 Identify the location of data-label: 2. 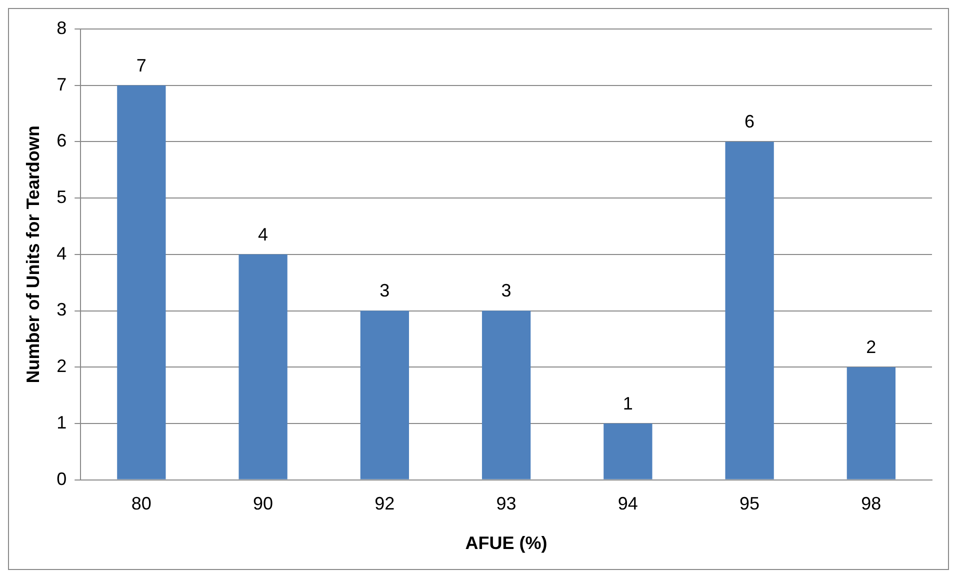
(871, 347).